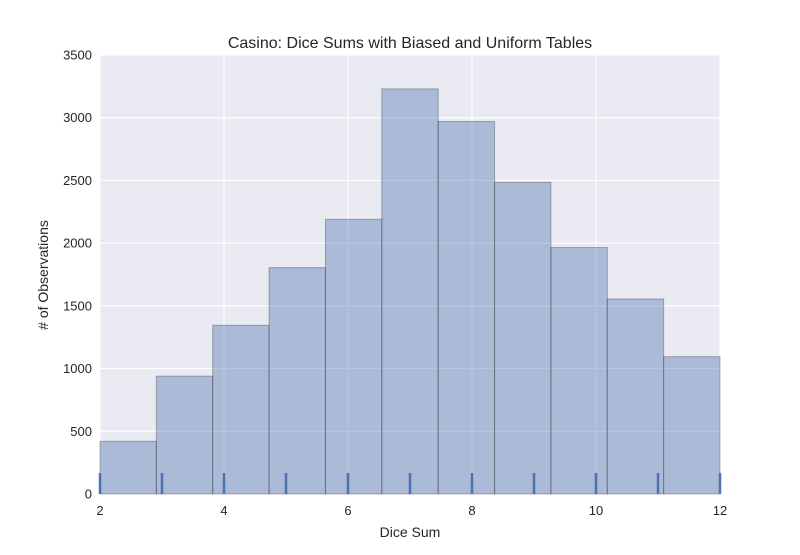 The image size is (800, 555). What do you see at coordinates (77, 305) in the screenshot?
I see `y-tick-label: 1500` at bounding box center [77, 305].